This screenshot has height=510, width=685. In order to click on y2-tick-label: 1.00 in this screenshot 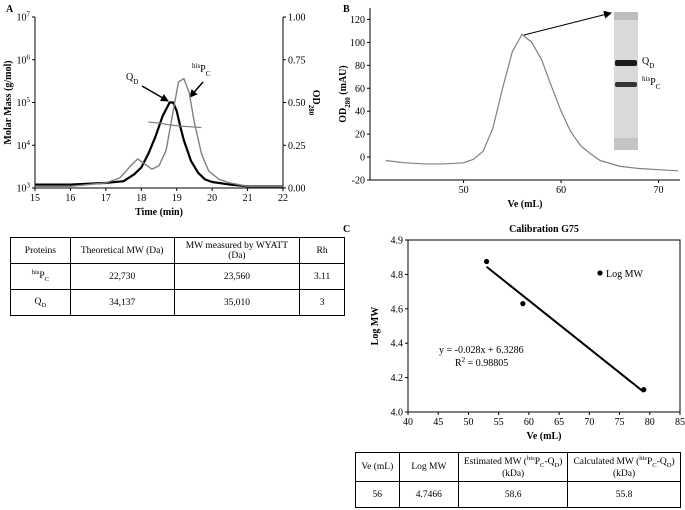, I will do `click(297, 18)`.